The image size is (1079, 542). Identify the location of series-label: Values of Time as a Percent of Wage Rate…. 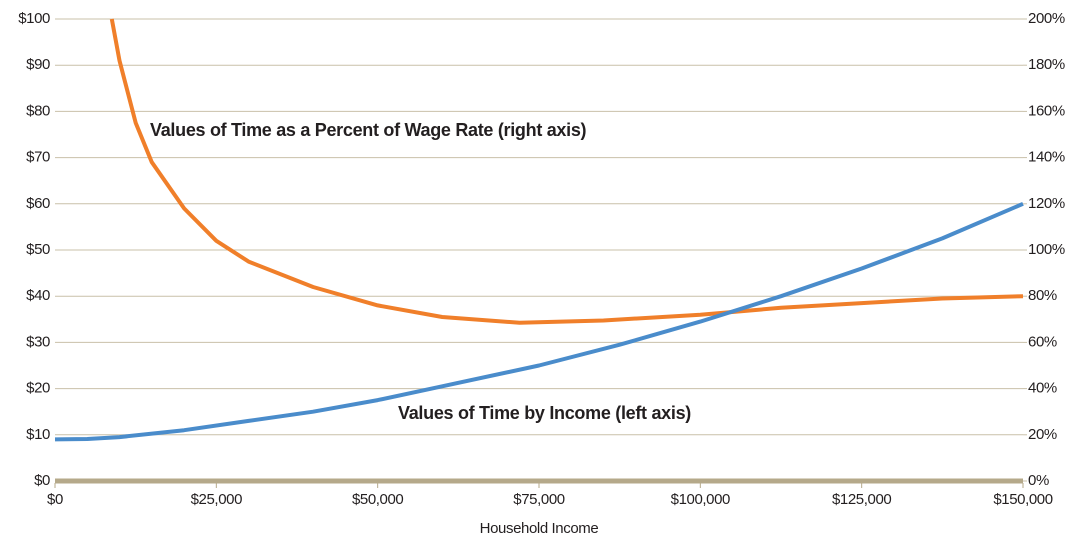
(368, 130).